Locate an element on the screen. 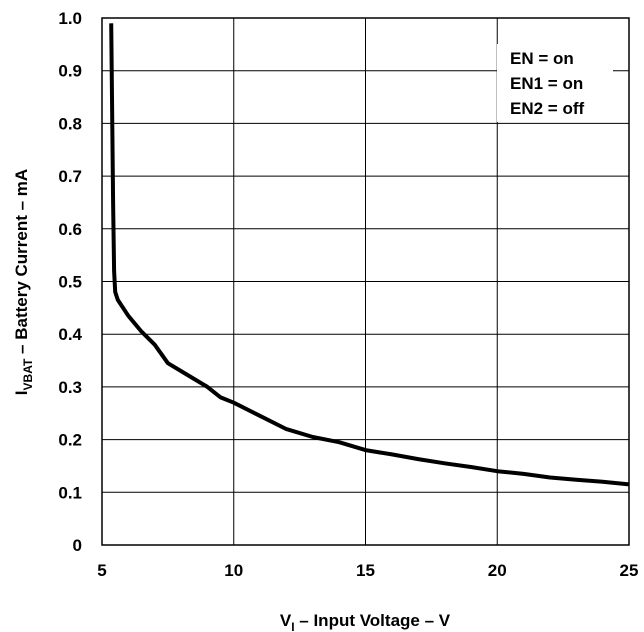  legend-line-3: EN2 = off is located at coordinates (547, 108).